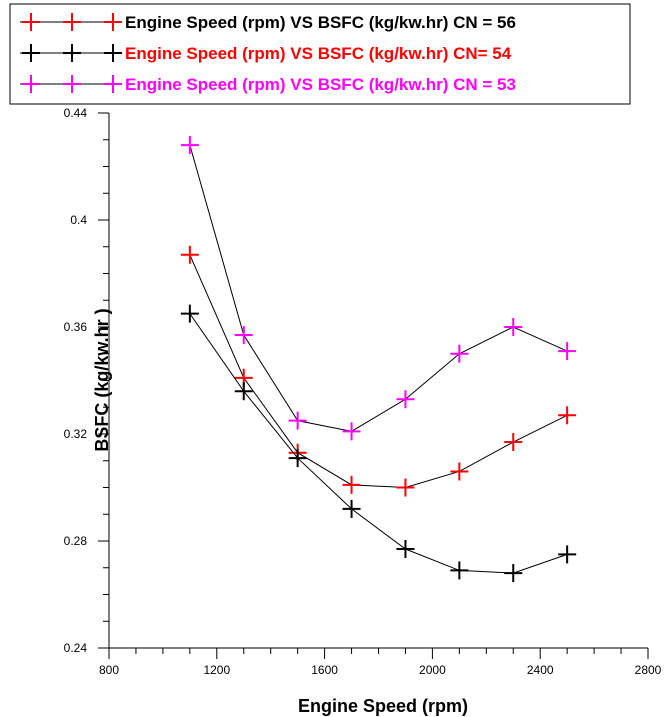 This screenshot has height=717, width=667. What do you see at coordinates (383, 706) in the screenshot?
I see `x-axis-title: Engine Speed (rpm)` at bounding box center [383, 706].